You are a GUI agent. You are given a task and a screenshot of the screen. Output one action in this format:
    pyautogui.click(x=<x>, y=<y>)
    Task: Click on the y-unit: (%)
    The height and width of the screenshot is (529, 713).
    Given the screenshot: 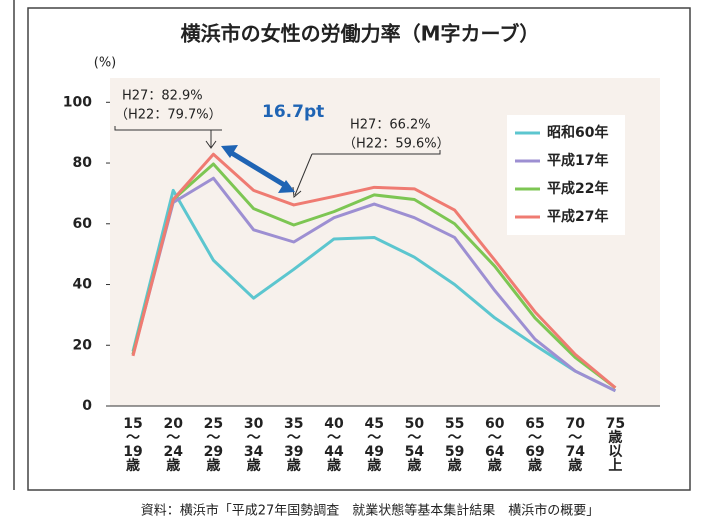 What is the action you would take?
    pyautogui.click(x=105, y=63)
    